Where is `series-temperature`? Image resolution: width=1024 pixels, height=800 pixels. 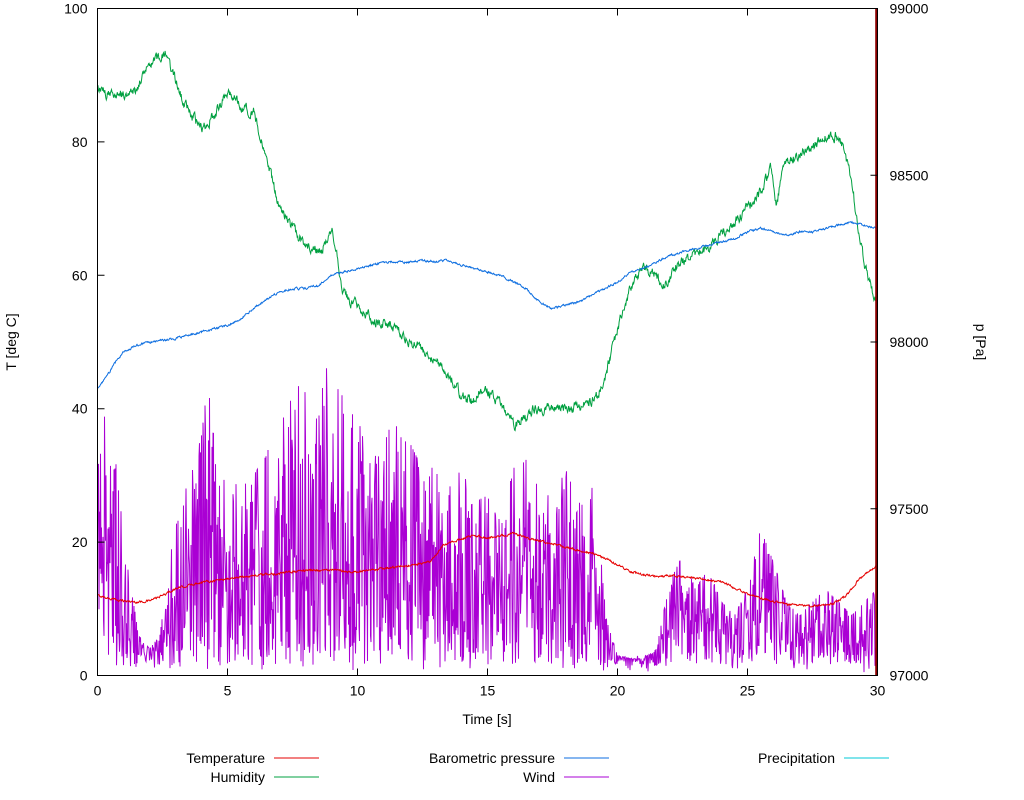 series-temperature is located at coordinates (487, 569).